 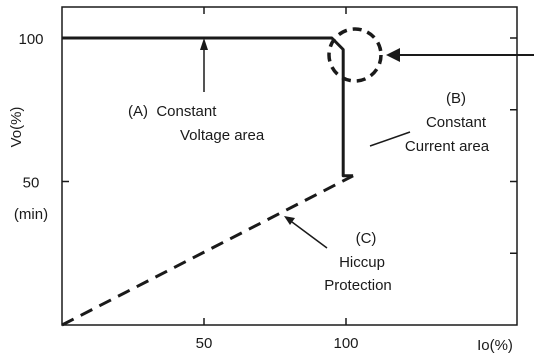 I want to click on annotation-c: (C) Hiccup Protection, so click(x=338, y=255).